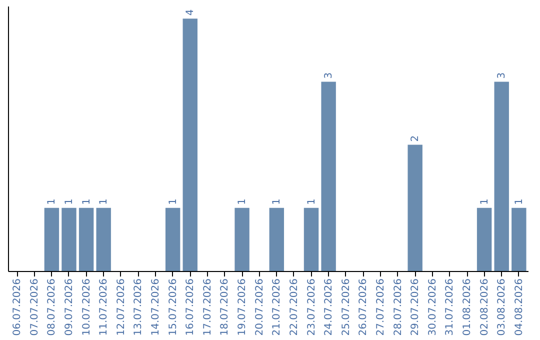  I want to click on x-tick-label: 09.07.2026, so click(69, 307).